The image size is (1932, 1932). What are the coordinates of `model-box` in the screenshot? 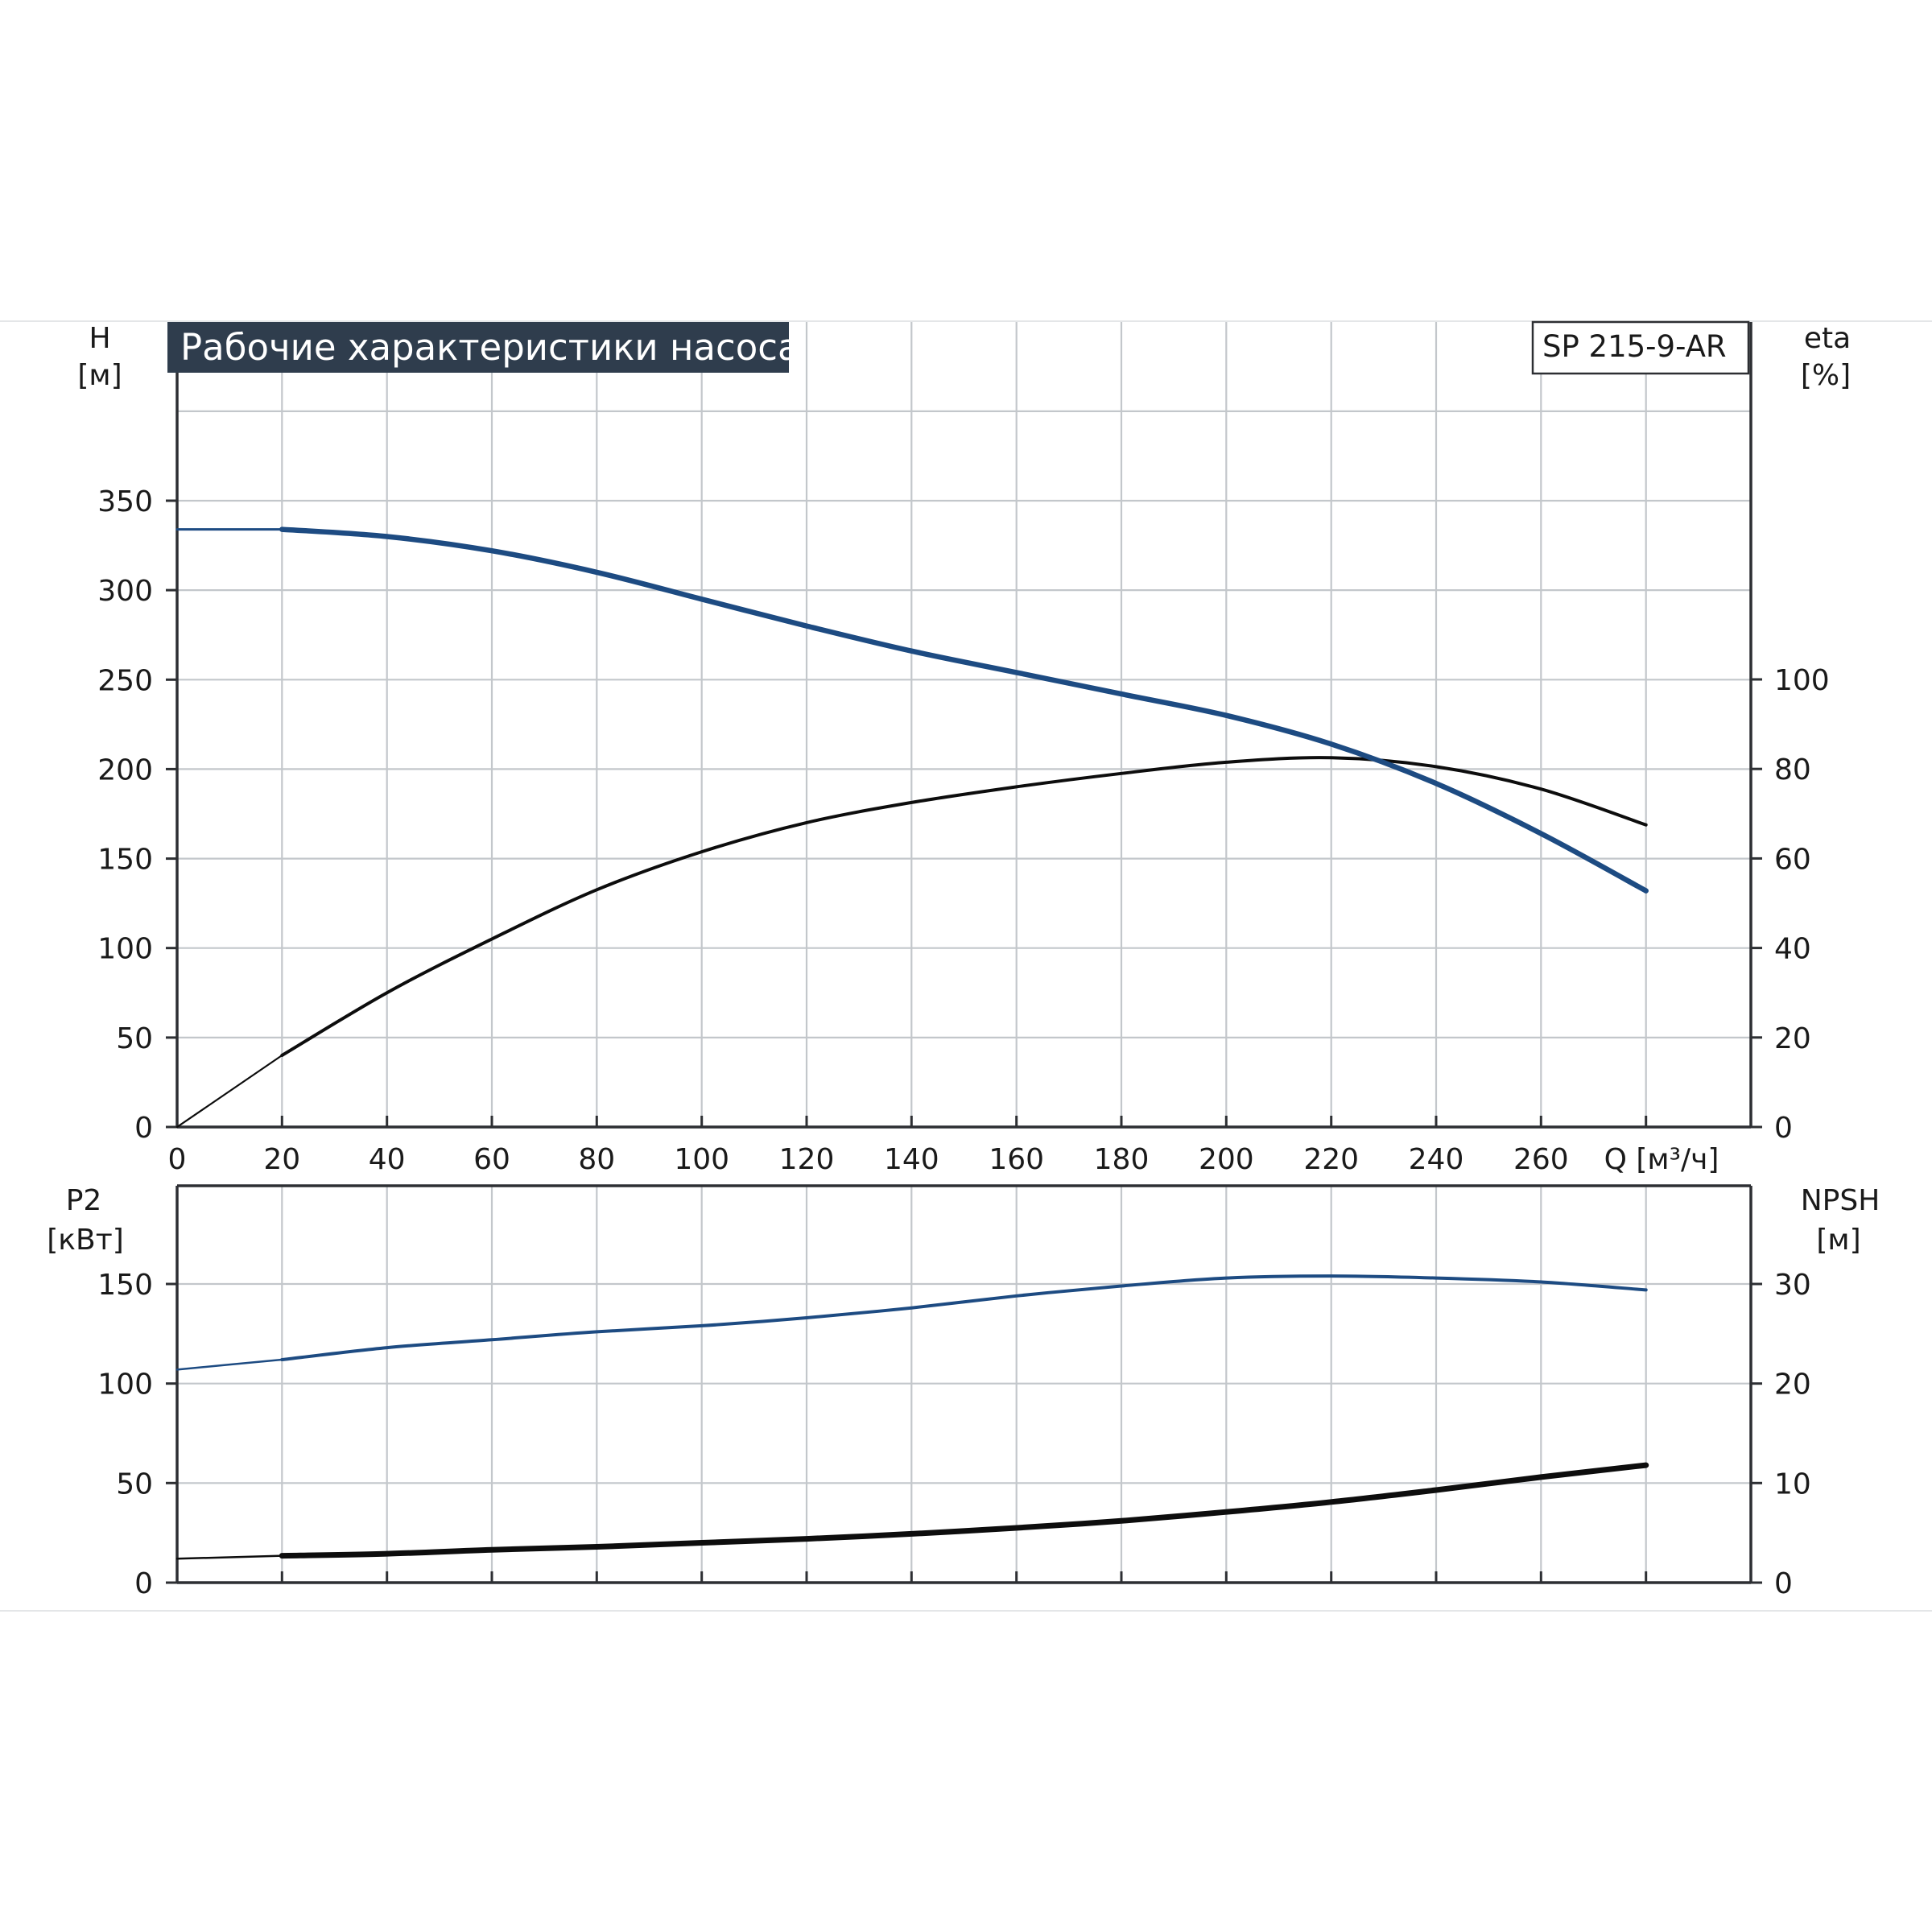 It's located at (1640, 347).